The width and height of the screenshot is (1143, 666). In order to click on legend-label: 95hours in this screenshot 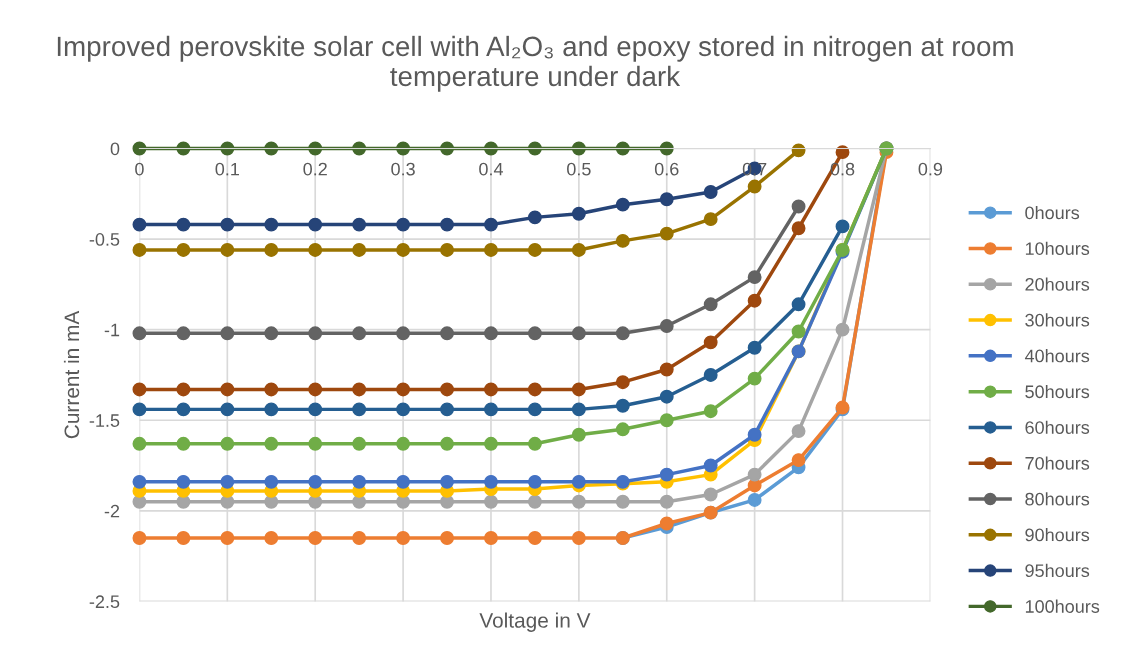, I will do `click(1057, 570)`.